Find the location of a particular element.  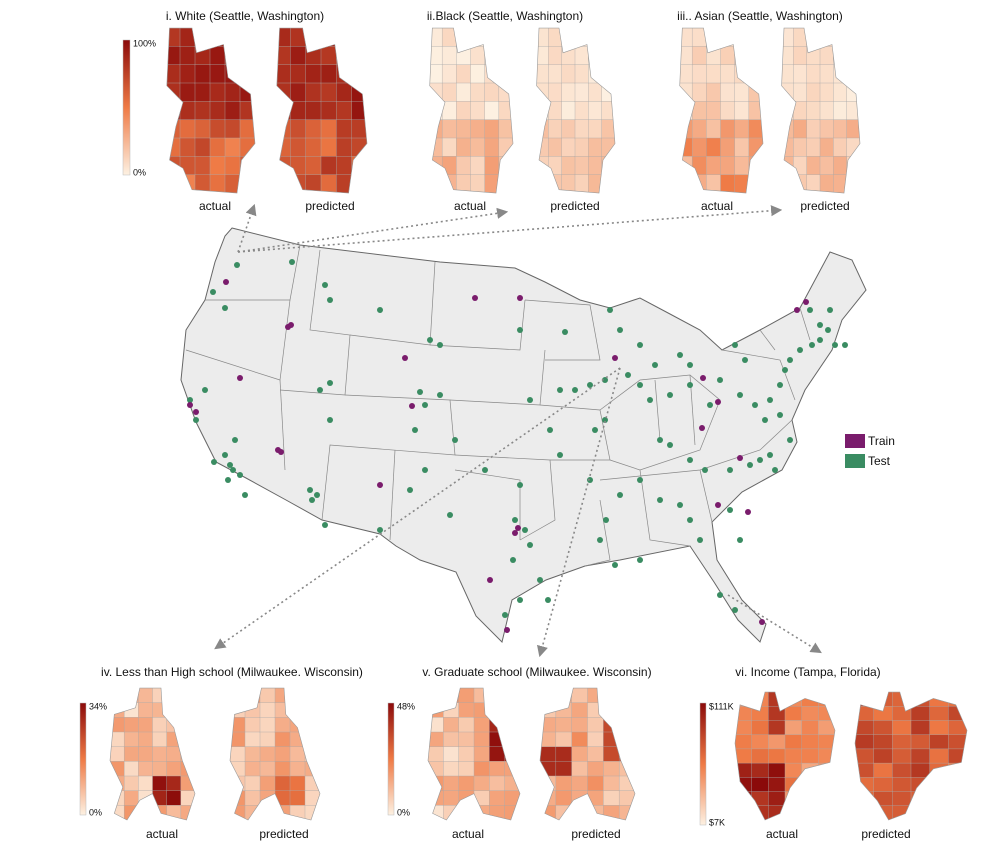

colorbar is located at coordinates (703, 764).